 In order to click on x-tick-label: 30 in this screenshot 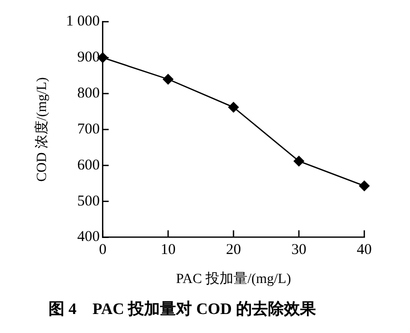, I will do `click(298, 250)`.